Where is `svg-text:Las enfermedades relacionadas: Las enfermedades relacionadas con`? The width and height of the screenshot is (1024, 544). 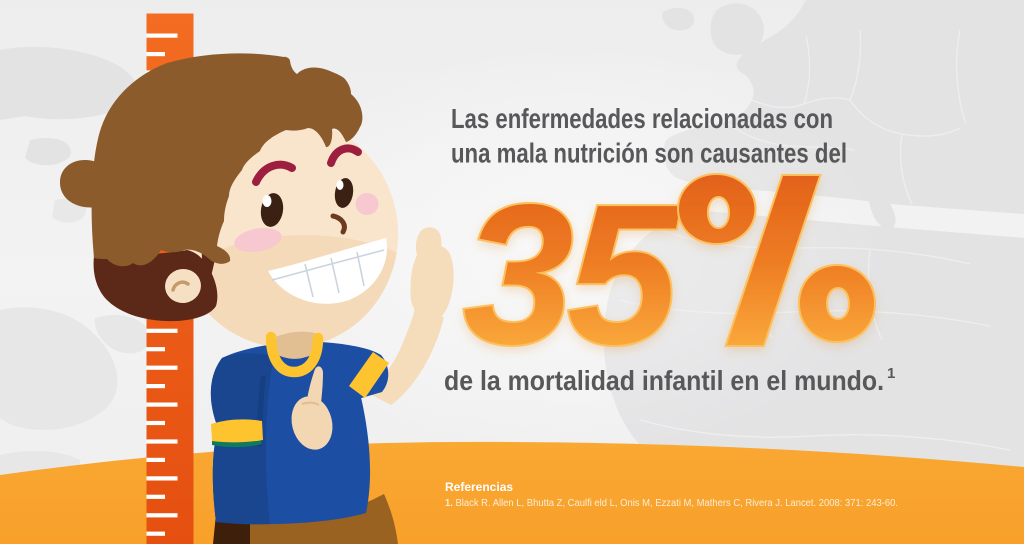 svg-text:Las enfermedades relacionadas: Las enfermedades relacionadas con is located at coordinates (642, 118).